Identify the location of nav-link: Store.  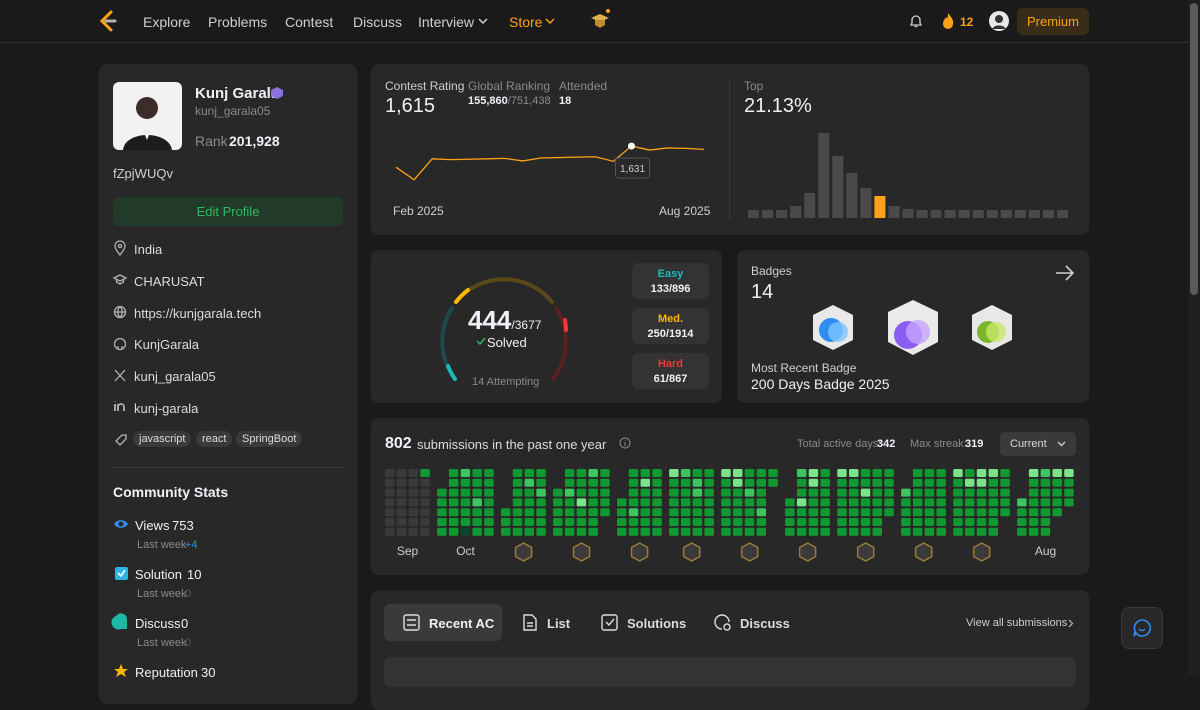
(526, 22).